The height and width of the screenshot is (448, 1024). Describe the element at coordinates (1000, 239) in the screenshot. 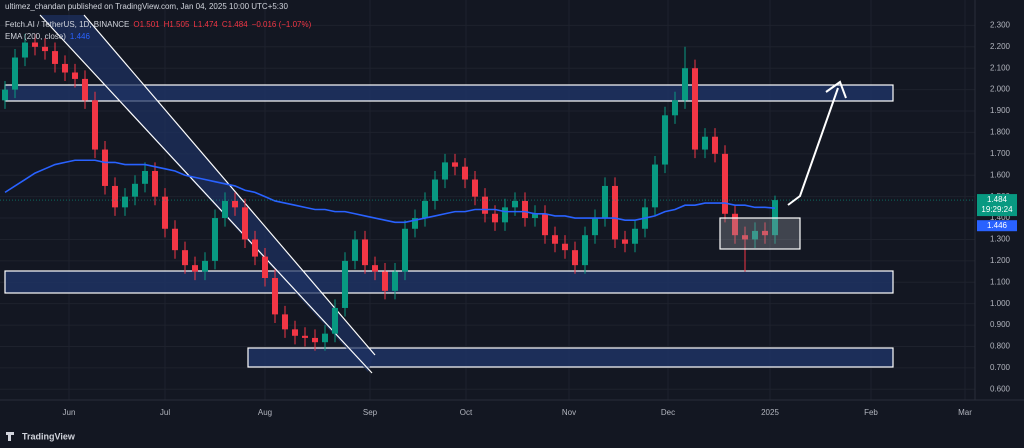

I see `y-tick-label: 1.300` at that location.